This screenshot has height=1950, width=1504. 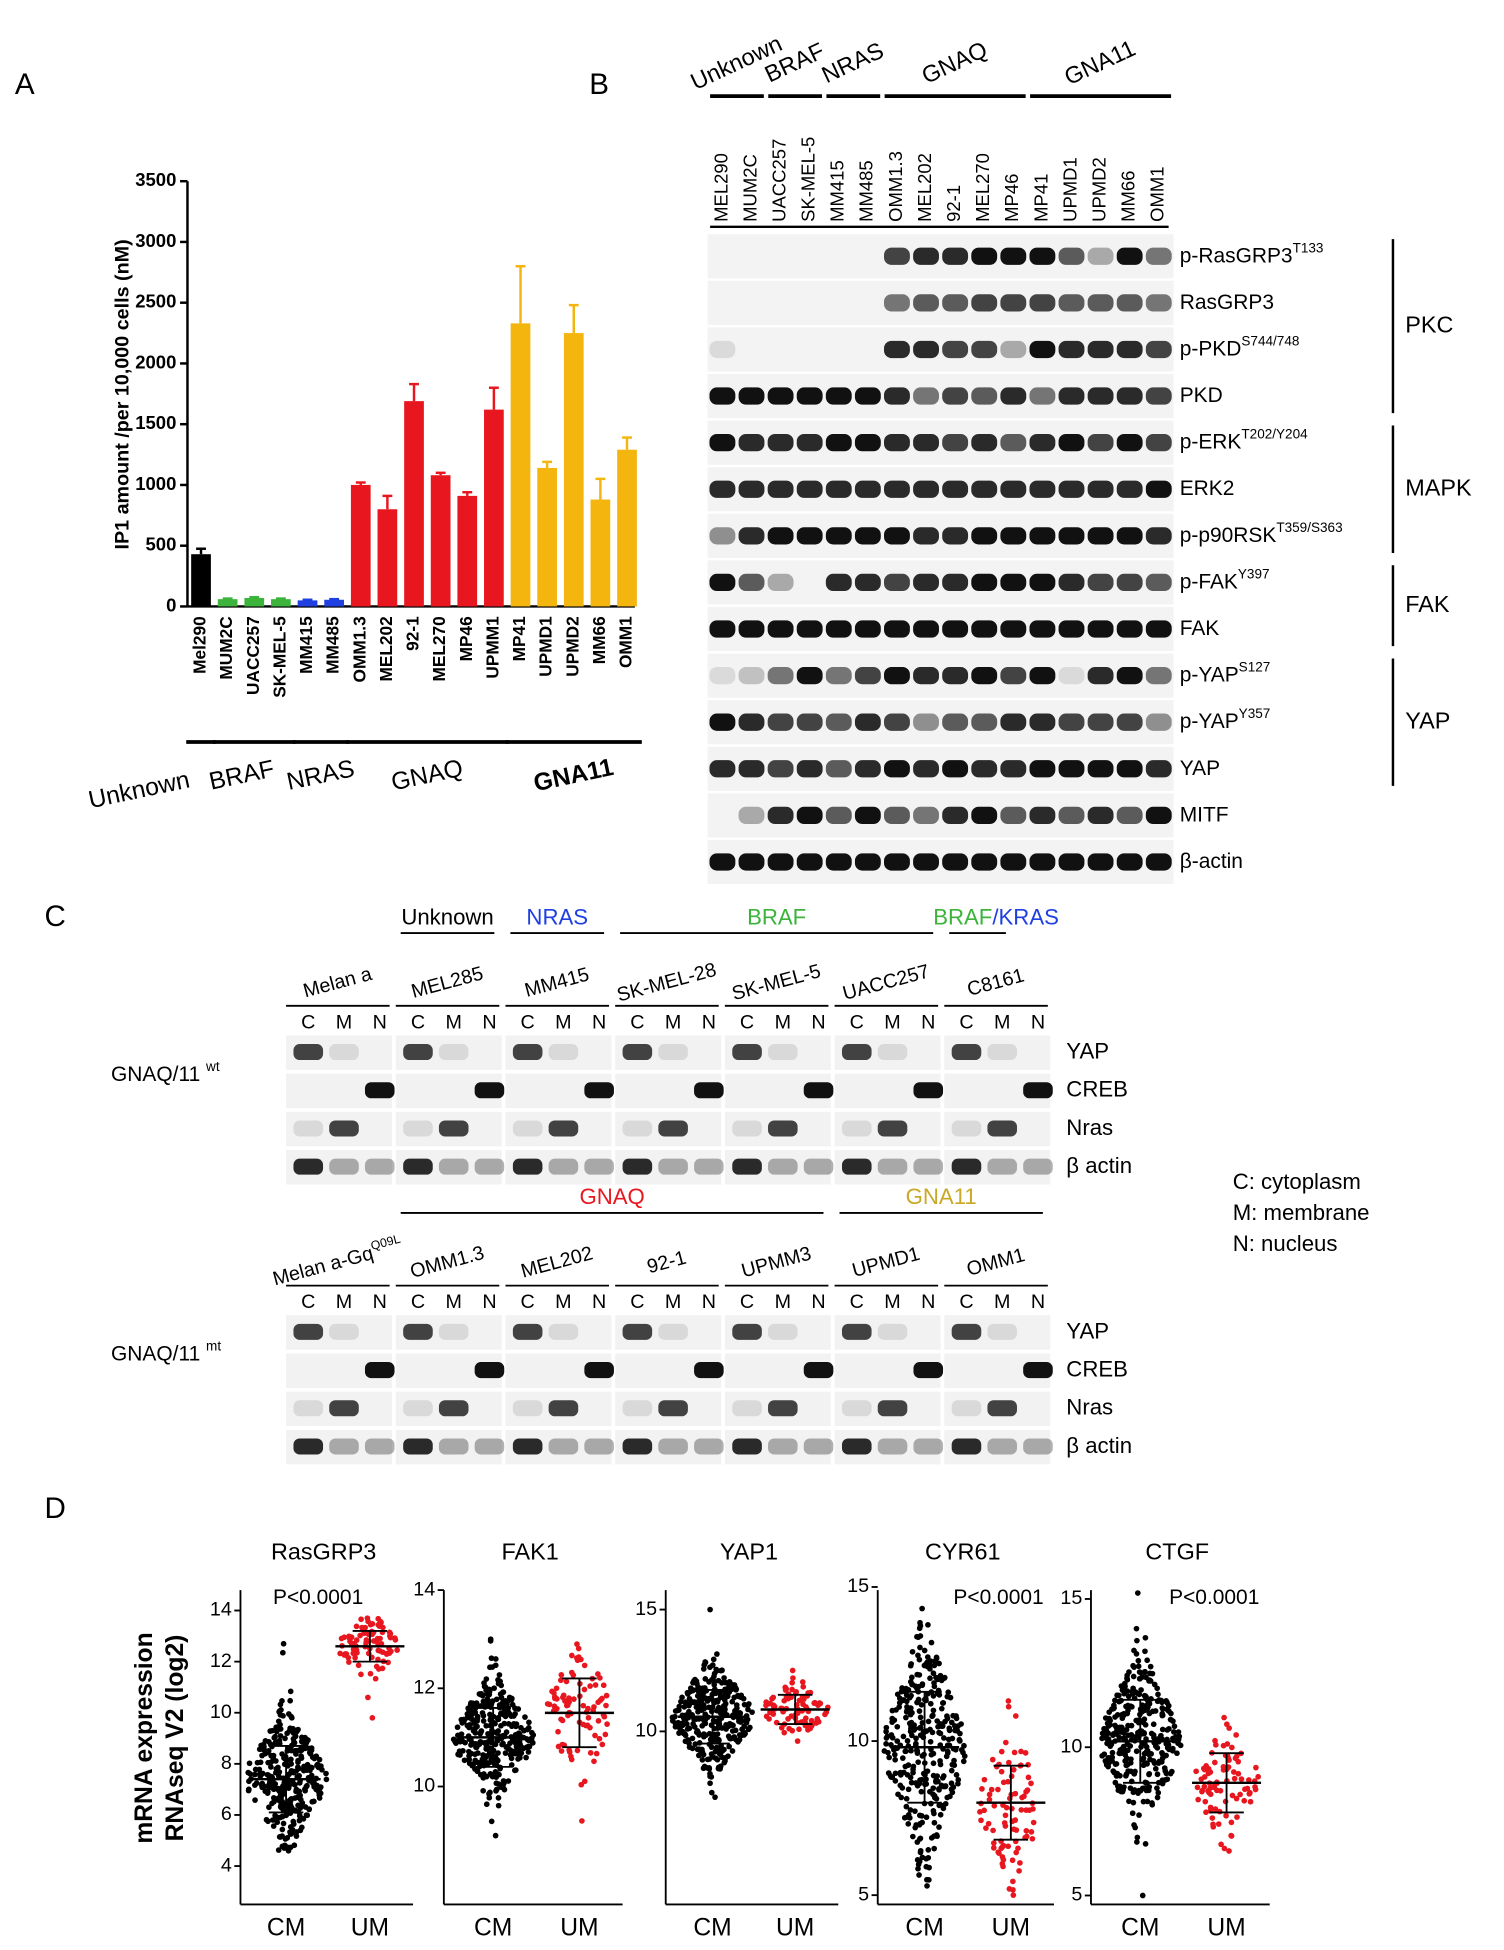 I want to click on protein-label: PKD, so click(x=1201, y=395).